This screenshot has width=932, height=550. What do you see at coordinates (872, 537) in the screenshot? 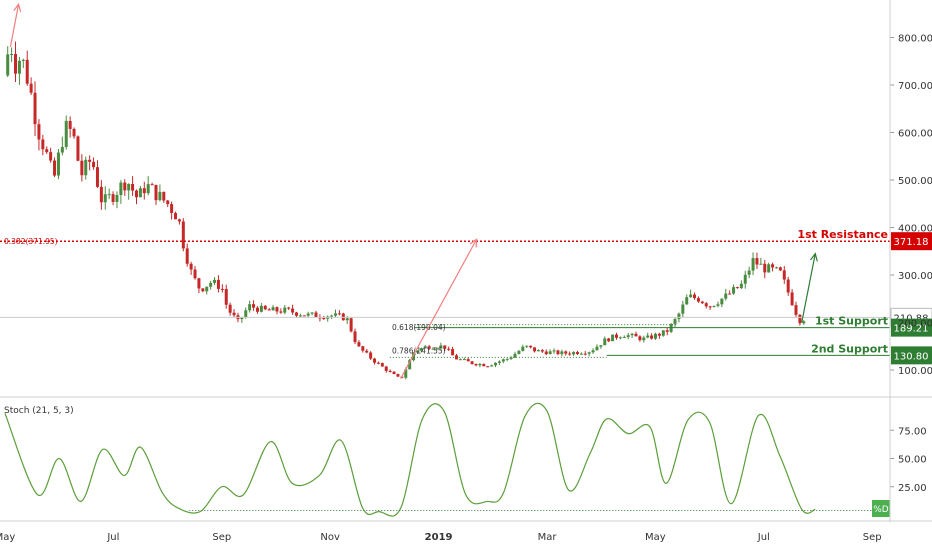
I see `time-tick-label: Sep` at bounding box center [872, 537].